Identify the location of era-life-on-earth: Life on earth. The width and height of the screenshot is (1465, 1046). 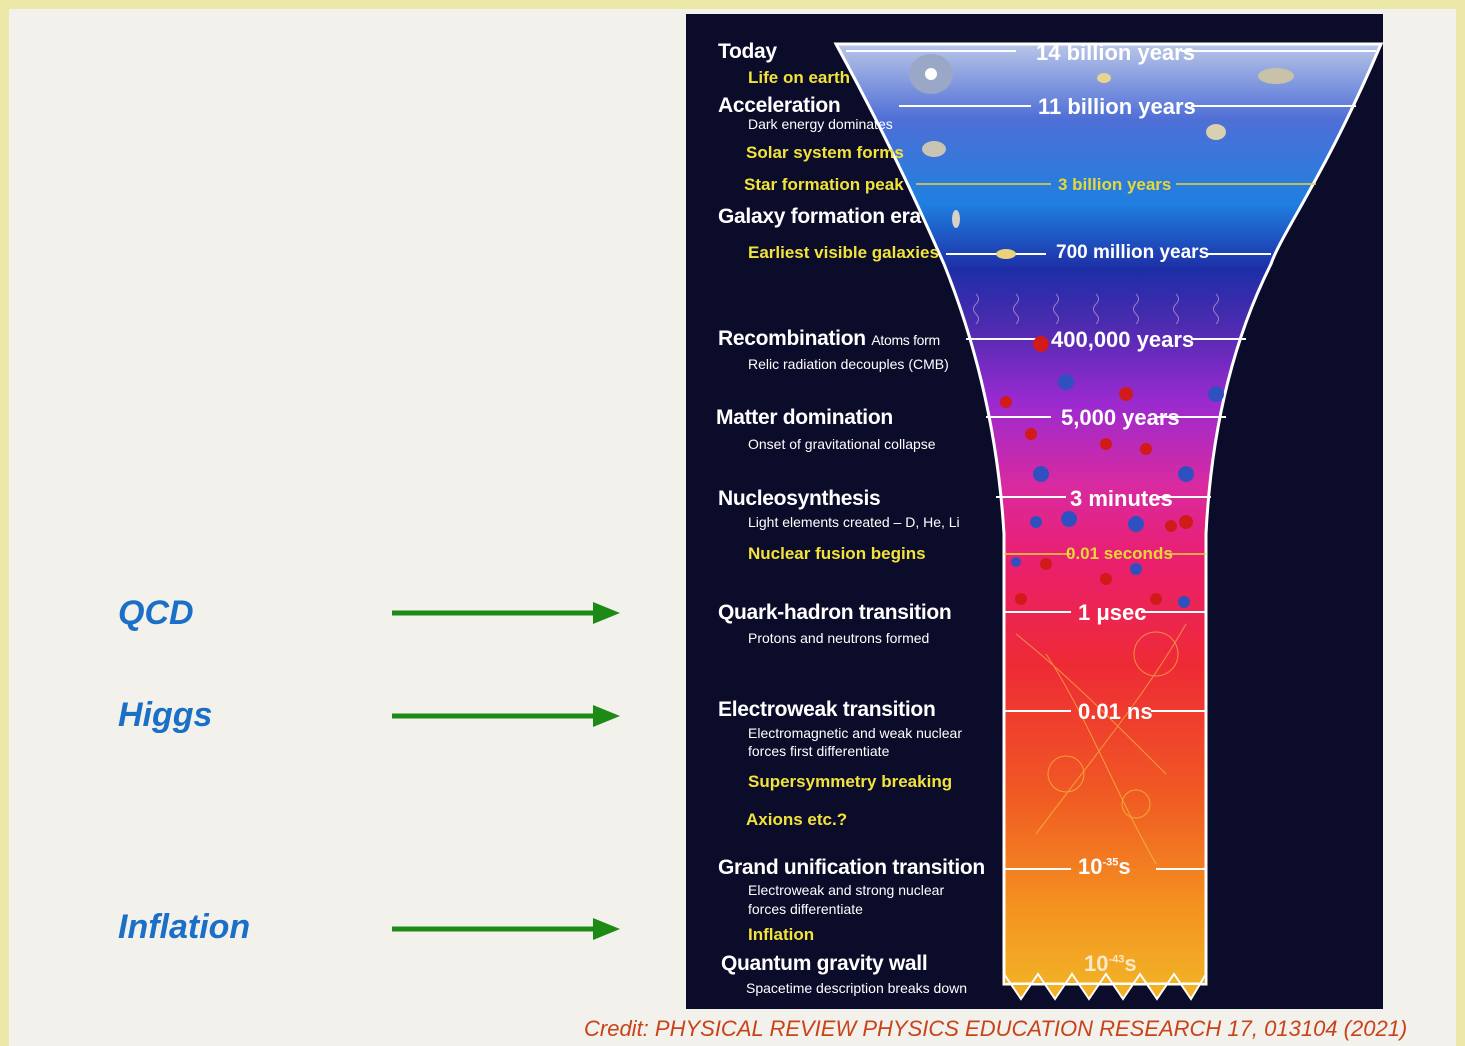
(799, 77).